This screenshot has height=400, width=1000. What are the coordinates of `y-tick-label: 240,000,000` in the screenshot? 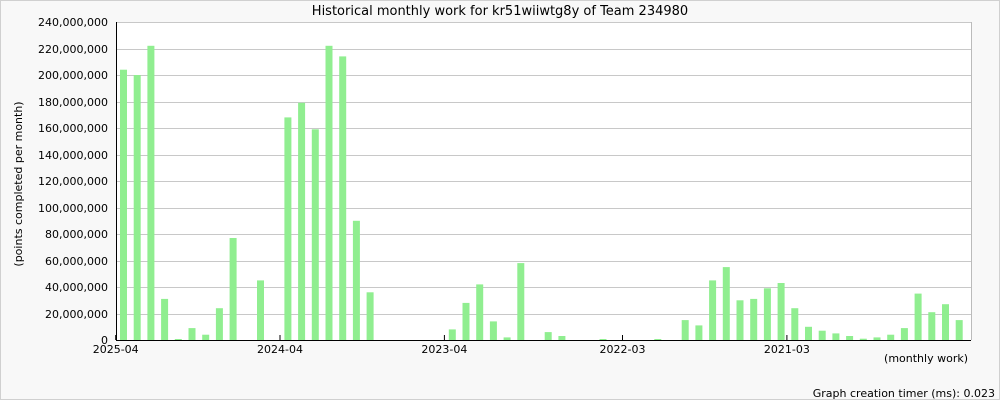 It's located at (73, 22).